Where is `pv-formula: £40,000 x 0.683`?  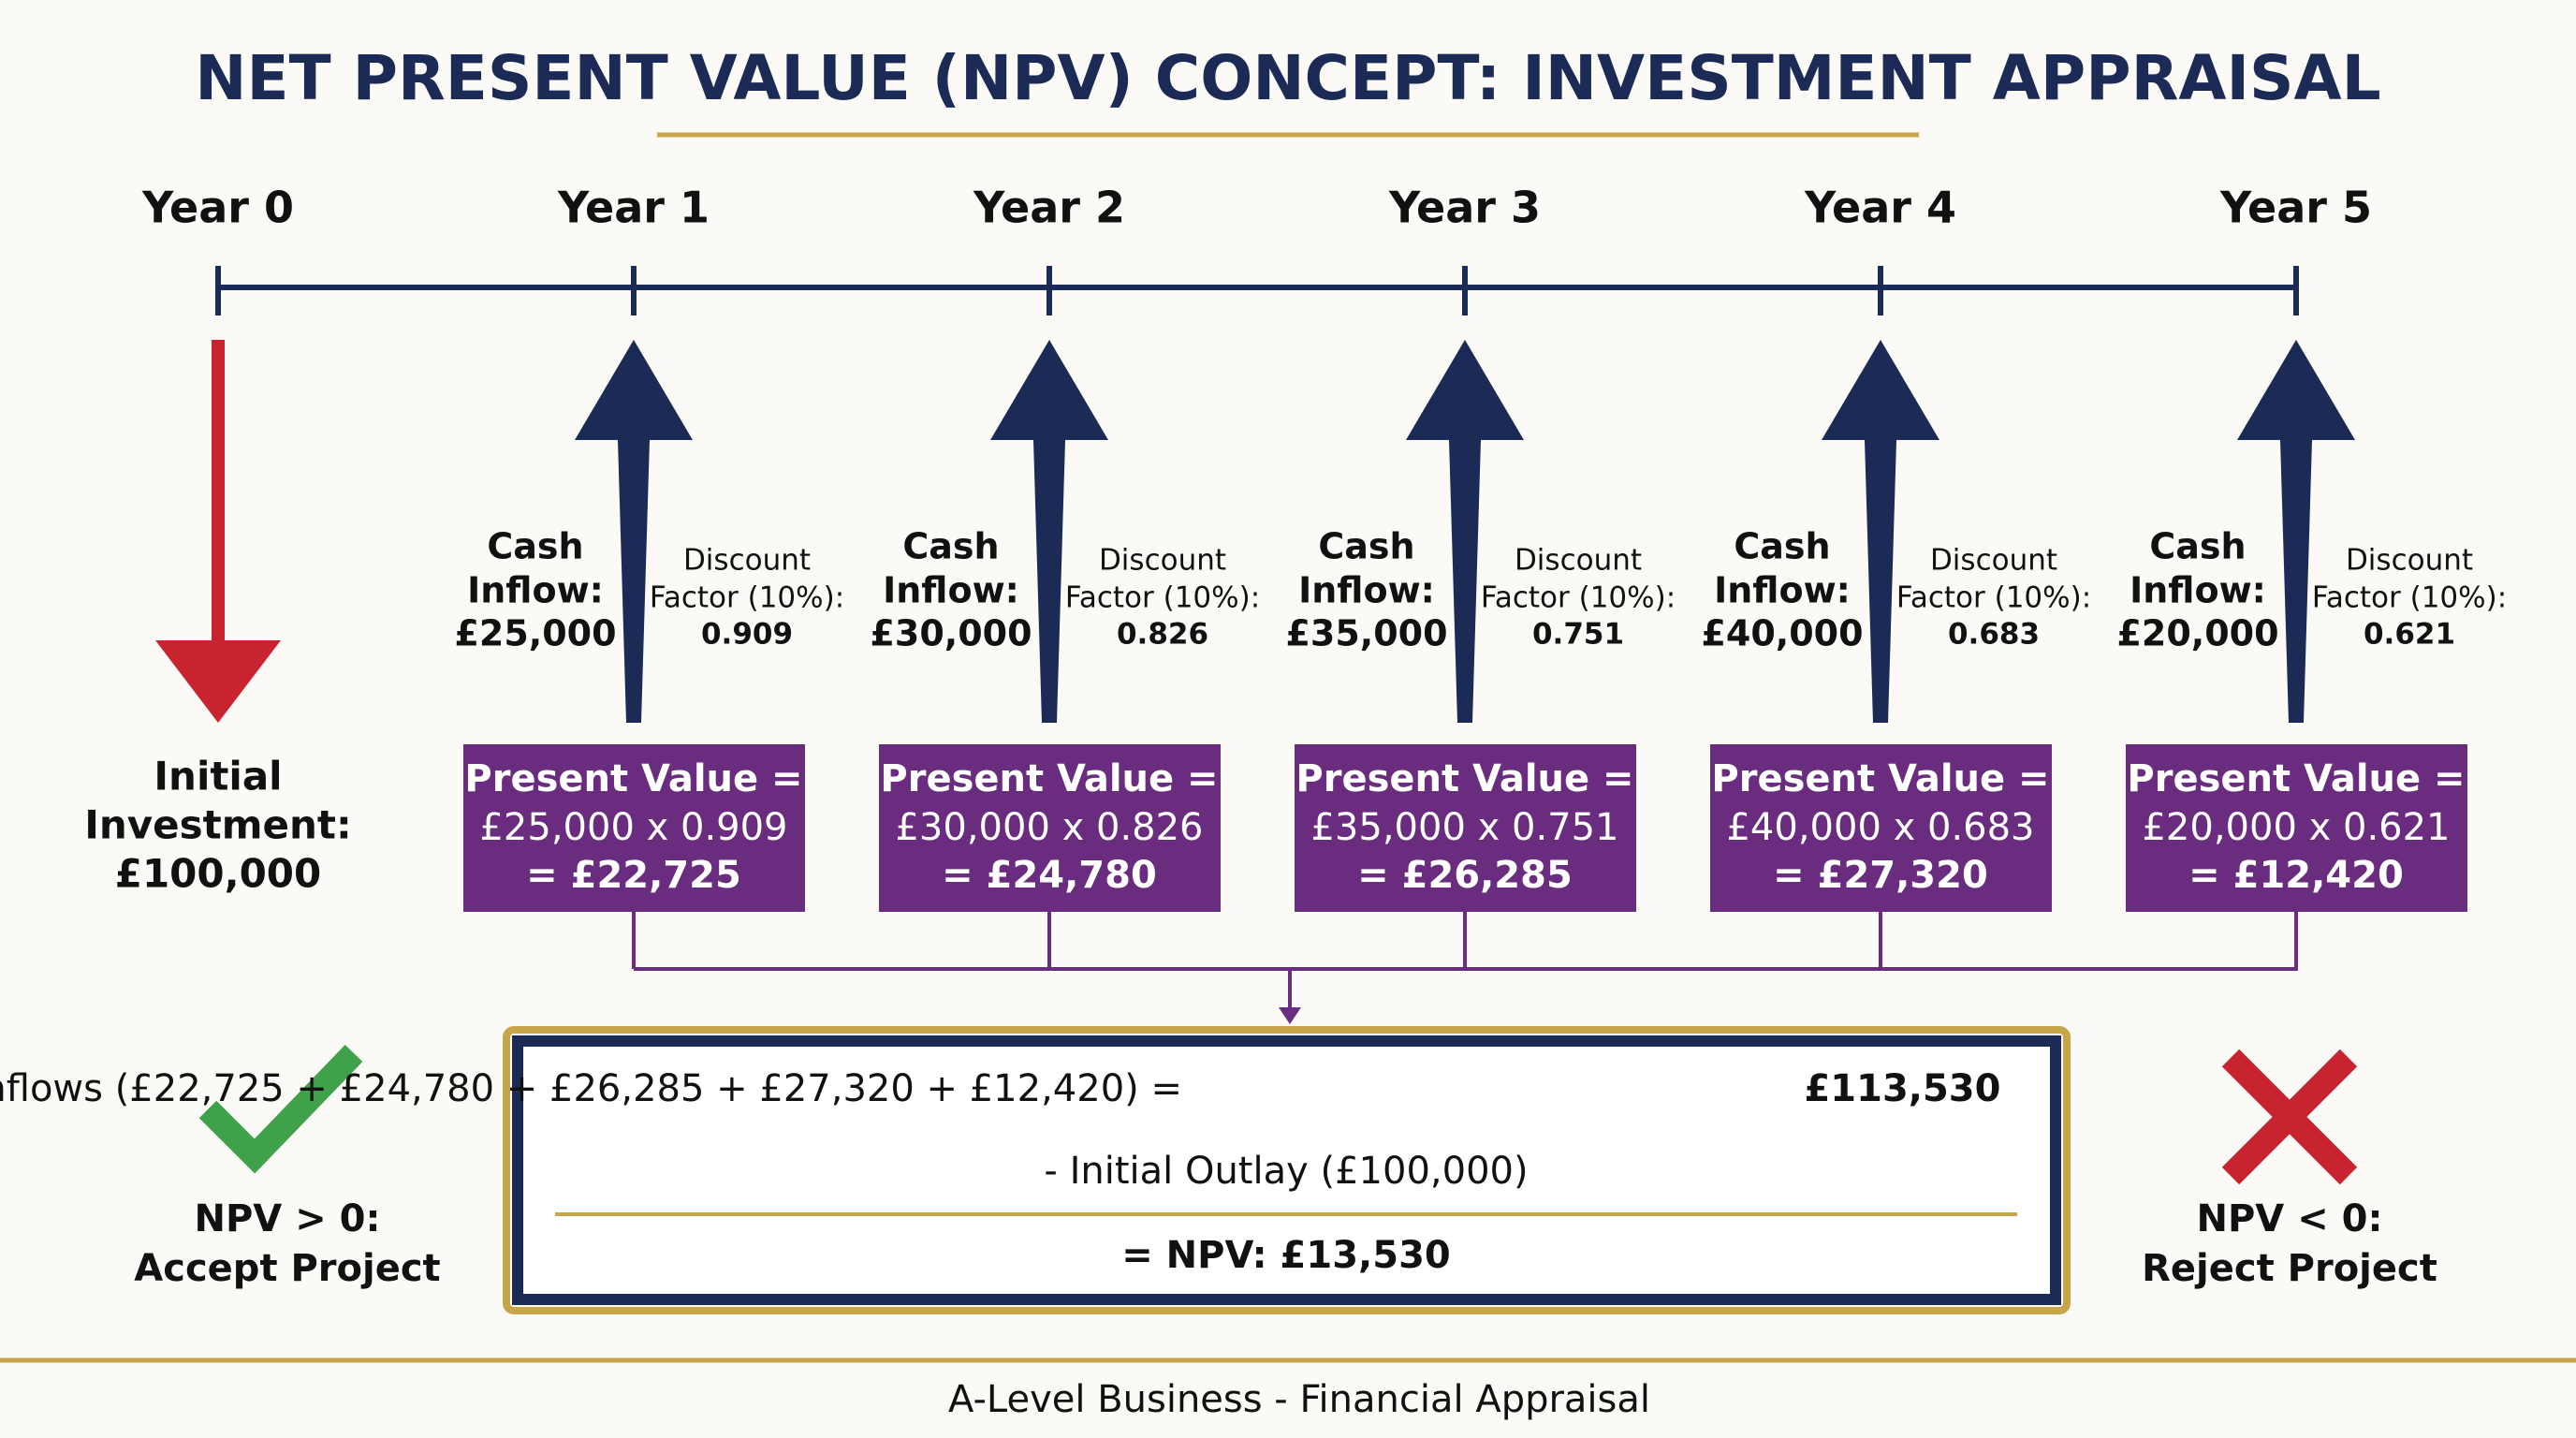
pv-formula: £40,000 x 0.683 is located at coordinates (1880, 827).